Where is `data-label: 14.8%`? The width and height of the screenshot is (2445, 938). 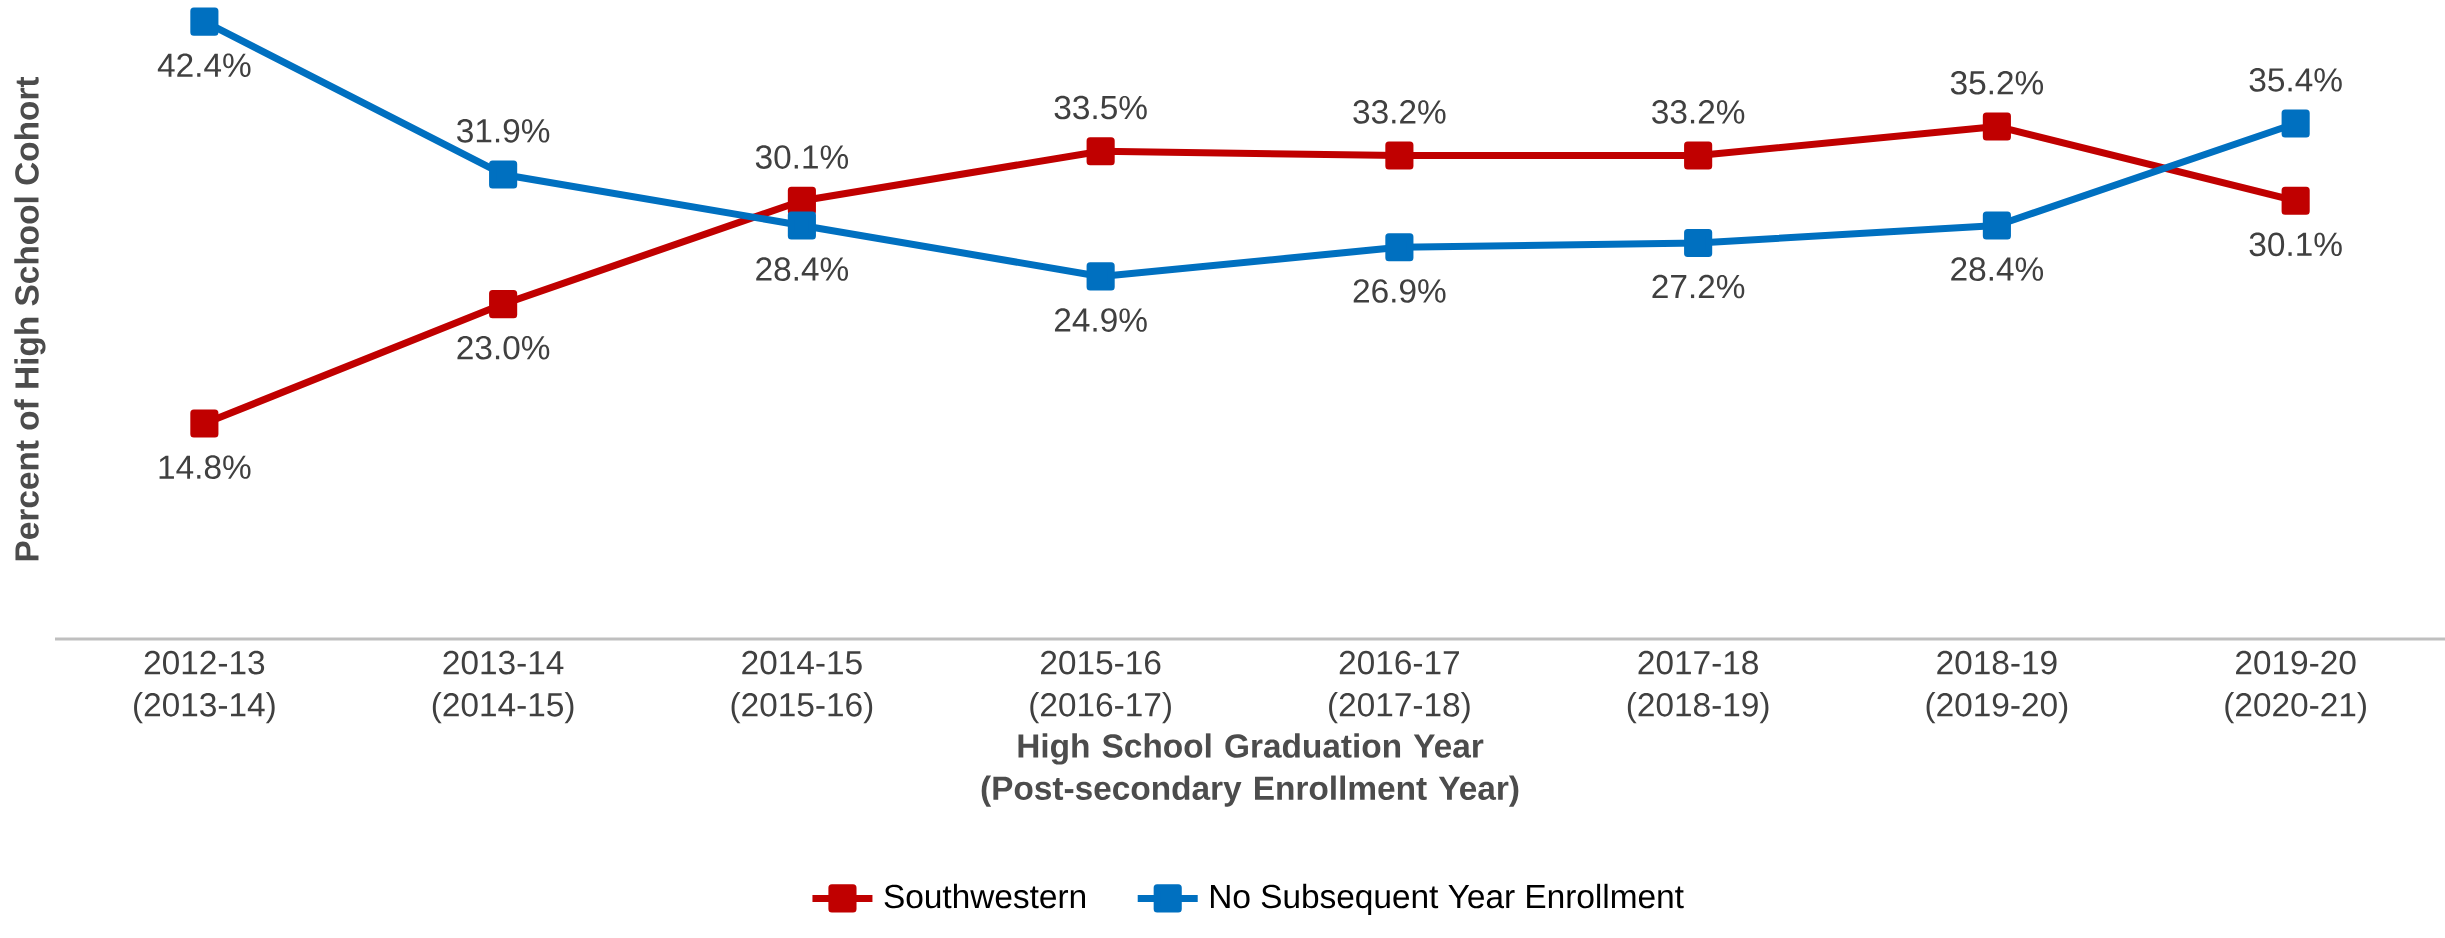
data-label: 14.8% is located at coordinates (205, 467).